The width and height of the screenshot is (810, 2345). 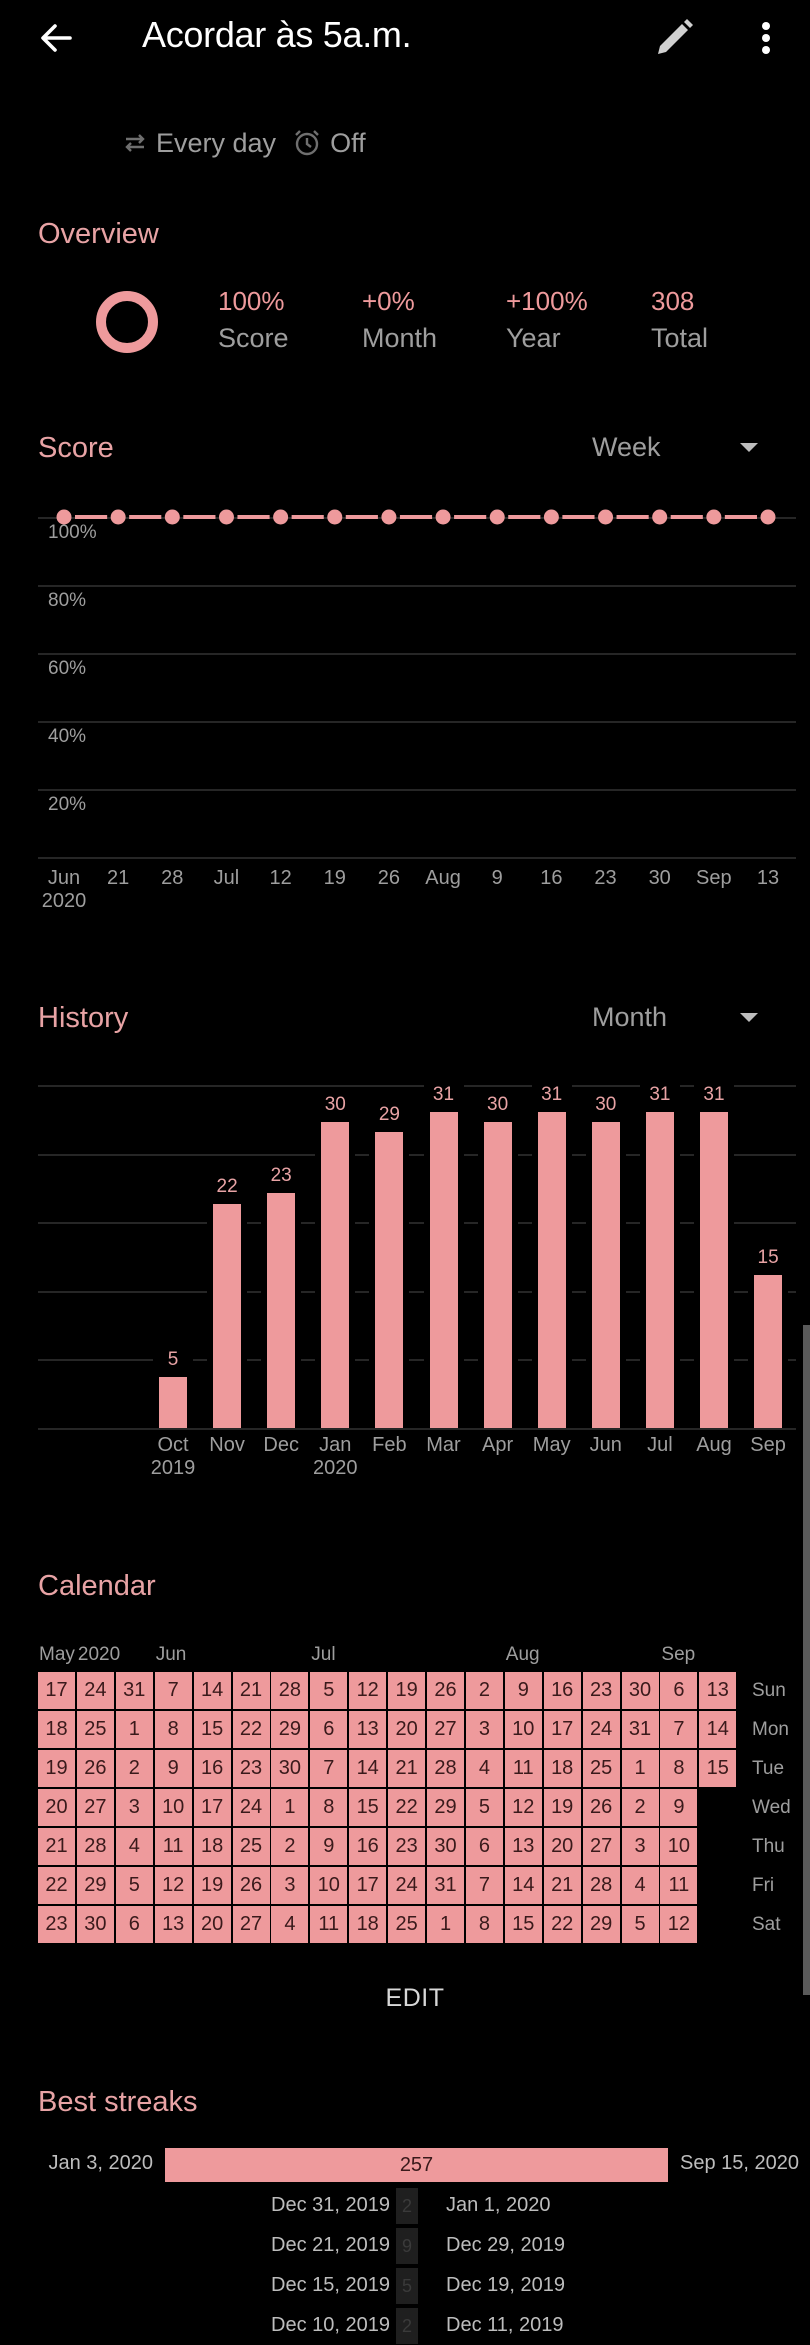 What do you see at coordinates (766, 38) in the screenshot?
I see `more-vert-icon` at bounding box center [766, 38].